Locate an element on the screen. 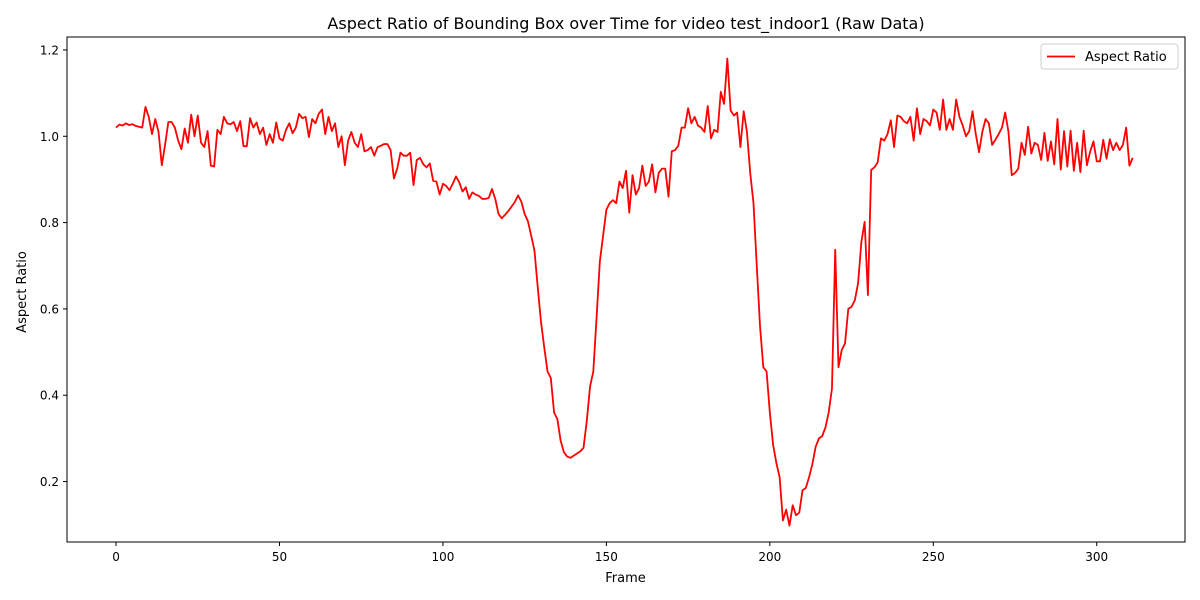  x-tick-label: 250 is located at coordinates (933, 557).